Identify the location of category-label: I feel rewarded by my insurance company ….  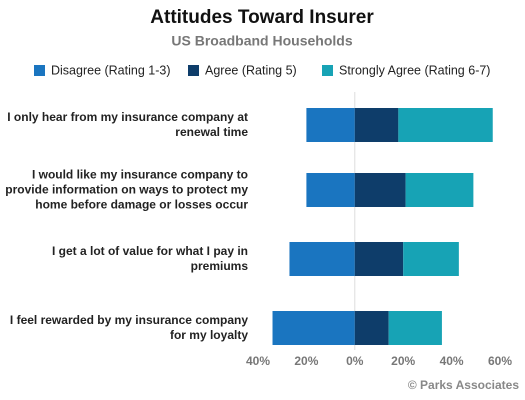
(128, 327).